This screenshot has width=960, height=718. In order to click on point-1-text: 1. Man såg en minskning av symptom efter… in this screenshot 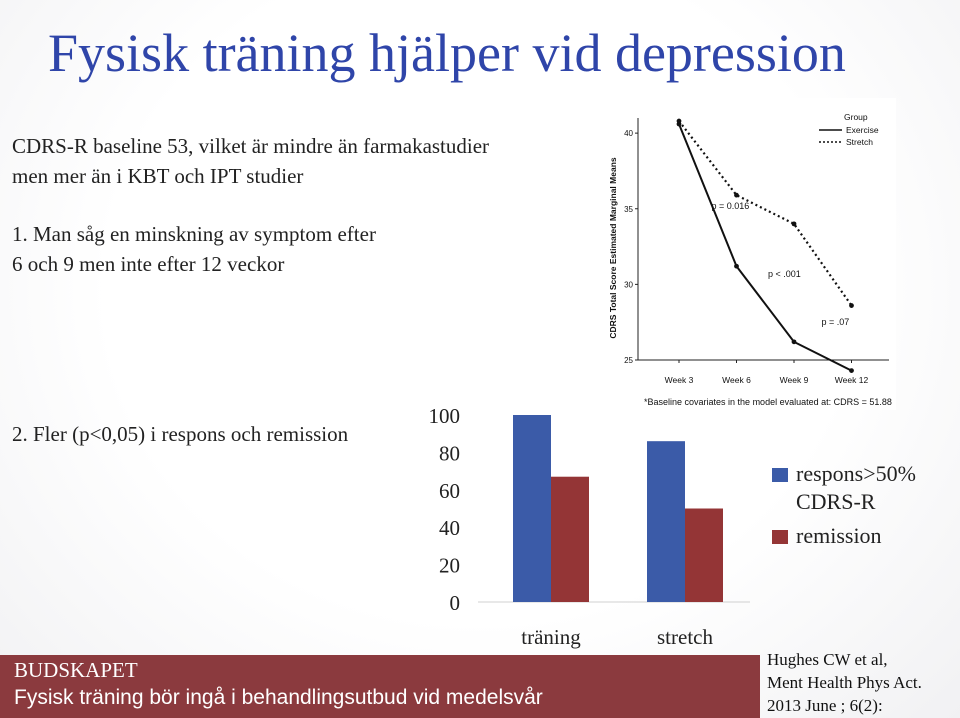, I will do `click(194, 249)`.